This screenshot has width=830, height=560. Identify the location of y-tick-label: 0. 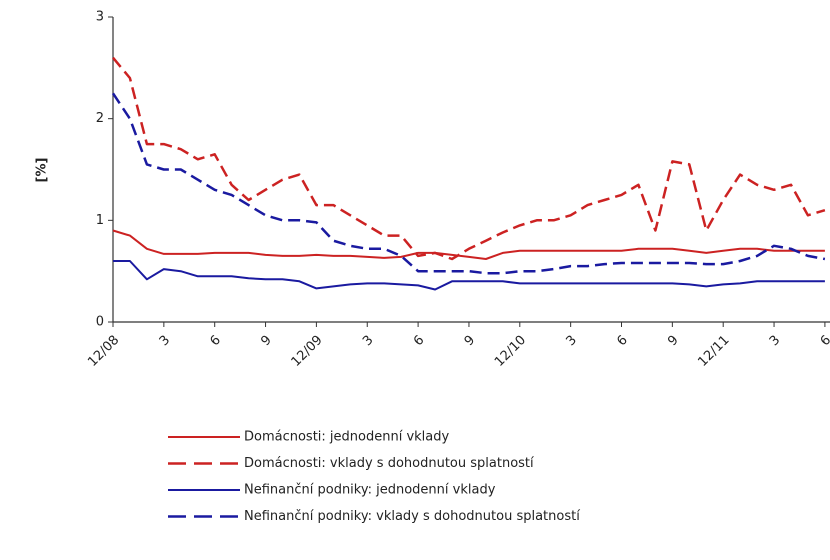
(100, 322).